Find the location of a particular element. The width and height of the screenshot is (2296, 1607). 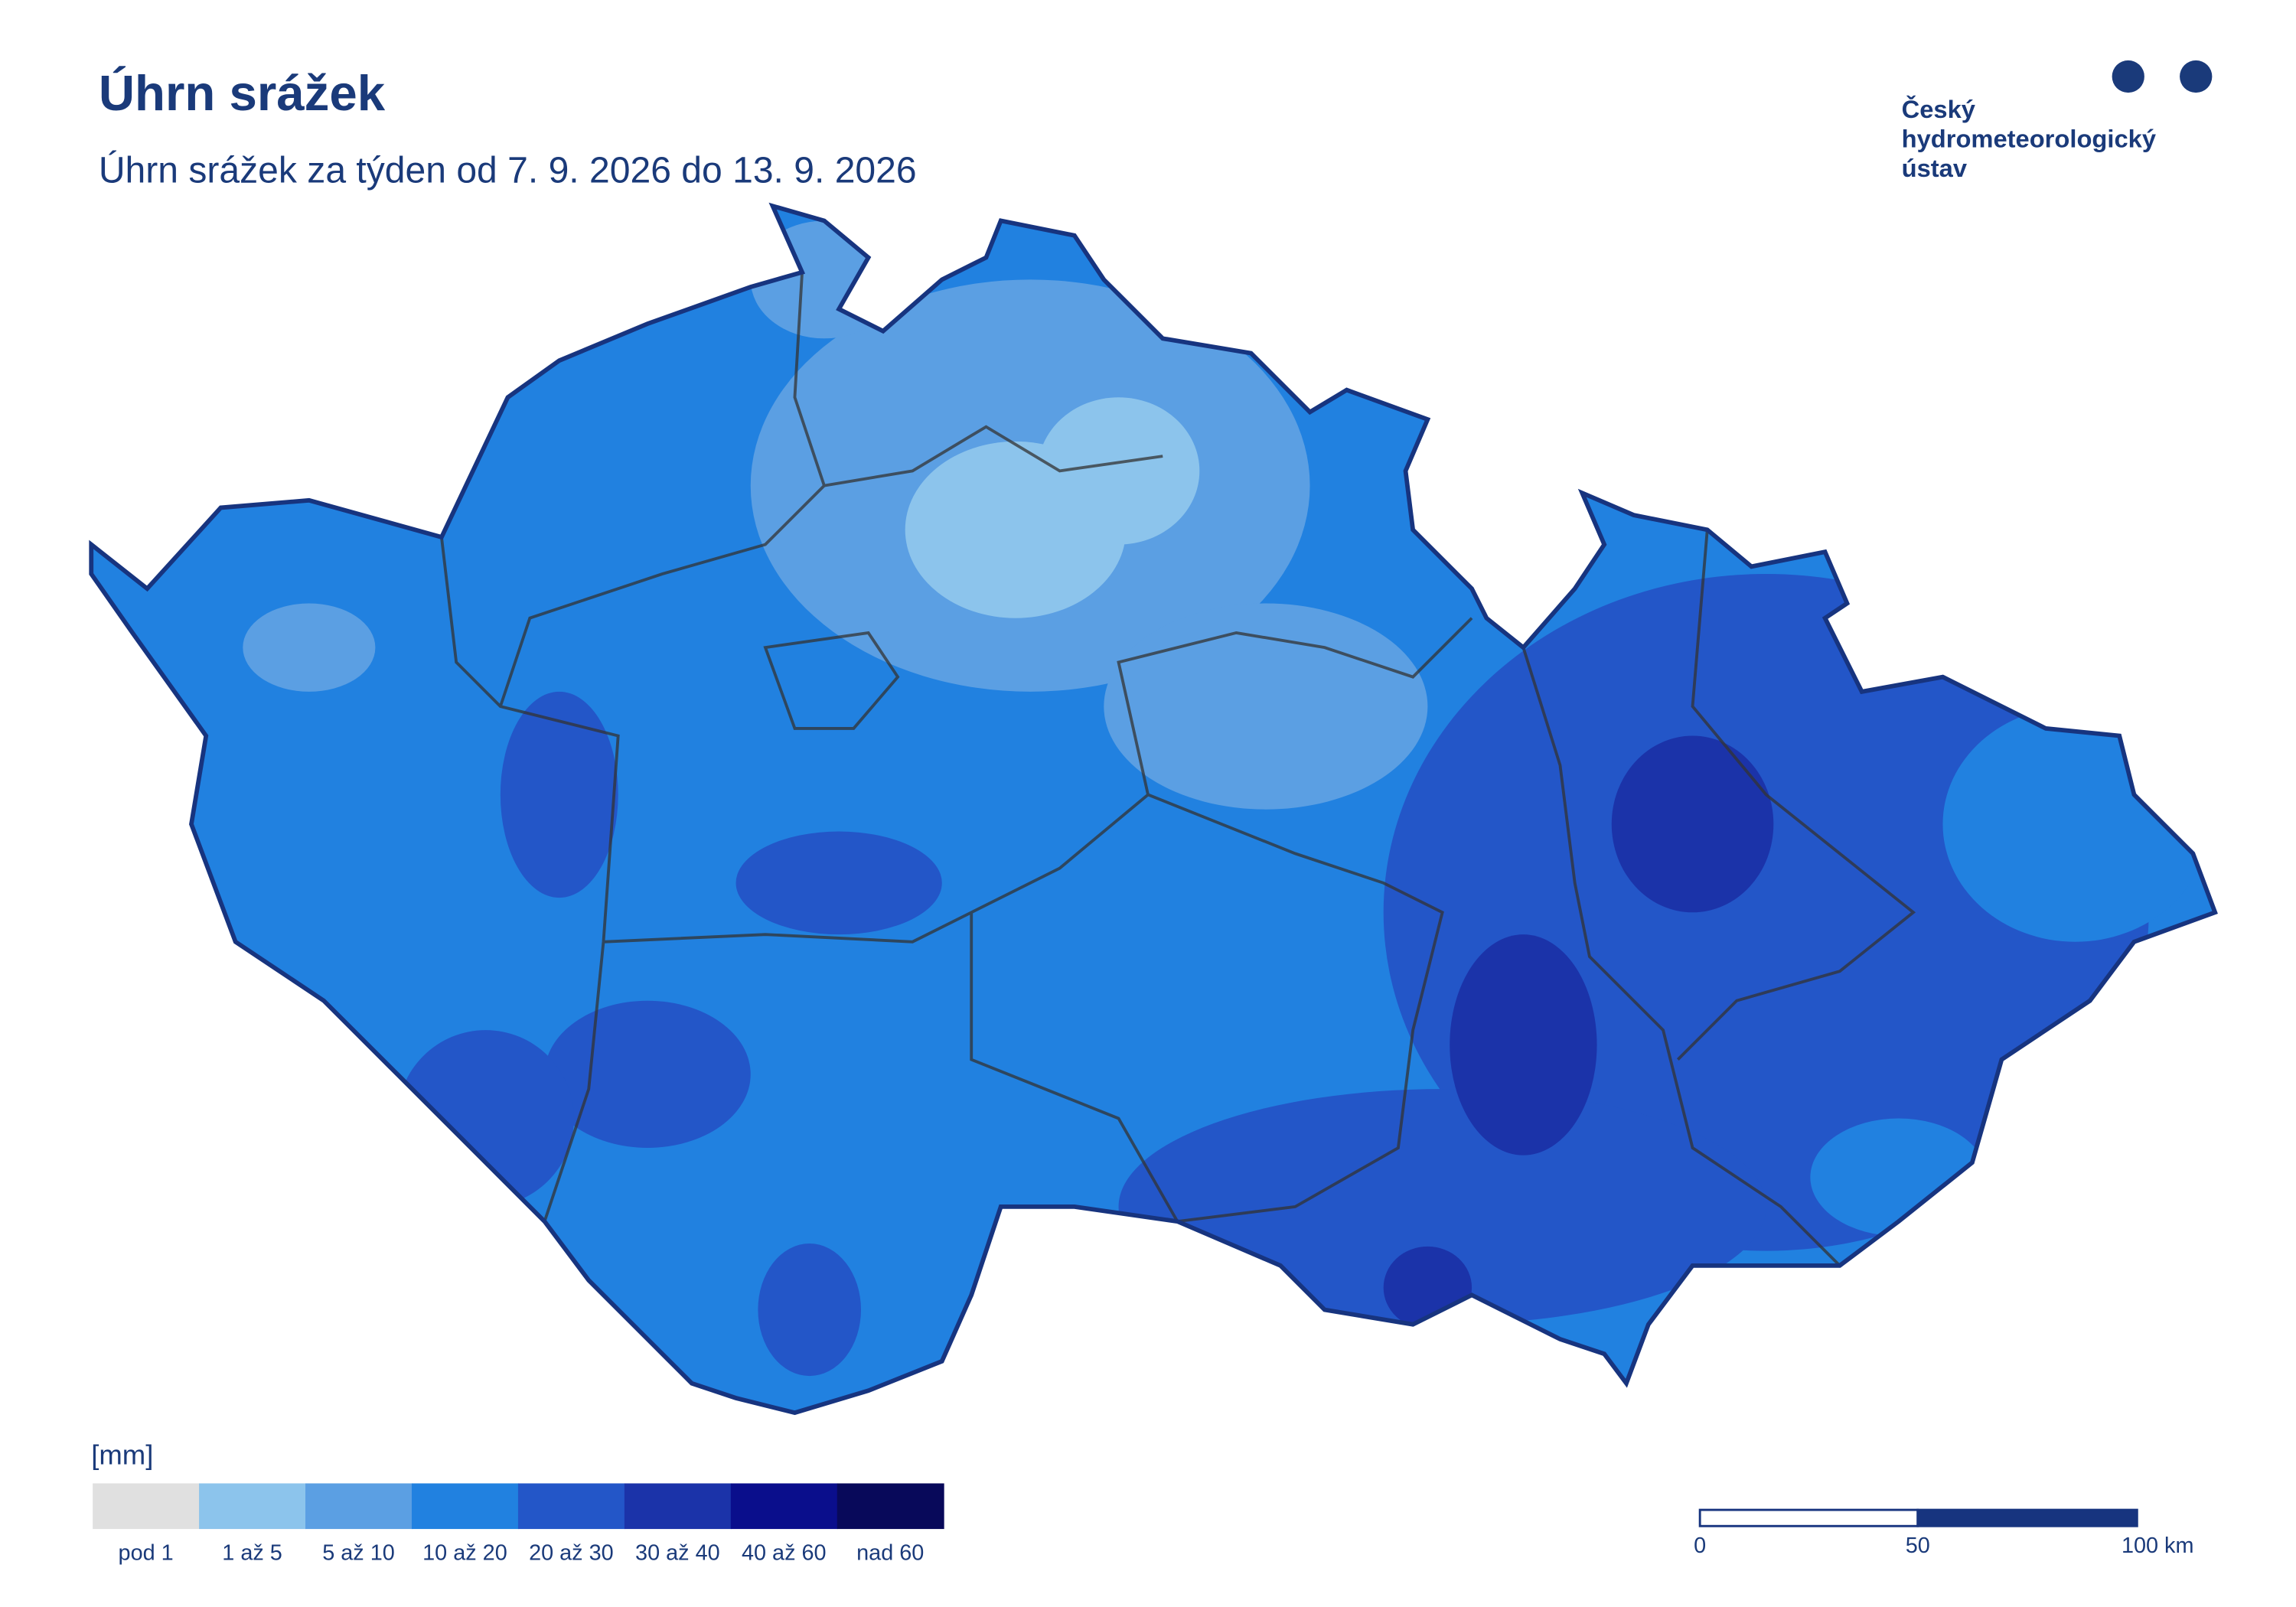

legend-label: 20 až 30 is located at coordinates (571, 1552).